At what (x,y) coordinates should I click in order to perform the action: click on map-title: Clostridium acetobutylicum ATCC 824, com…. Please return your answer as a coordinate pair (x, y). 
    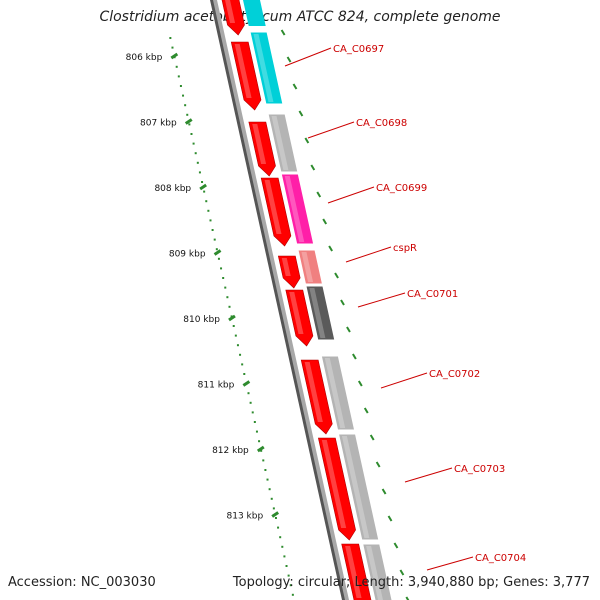
    Looking at the image, I should click on (300, 17).